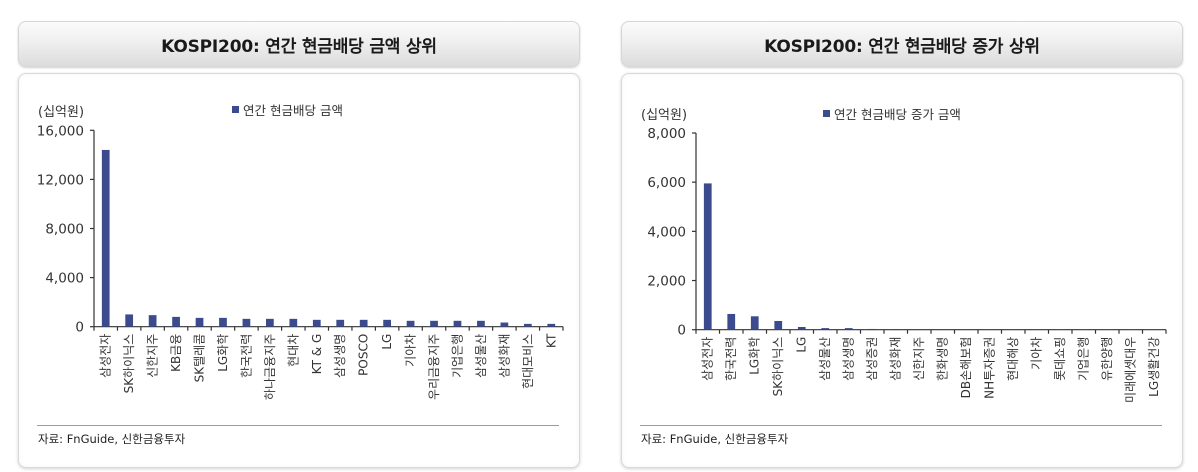 This screenshot has width=1198, height=472. What do you see at coordinates (60, 131) in the screenshot?
I see `y-tick-label: 16,000` at bounding box center [60, 131].